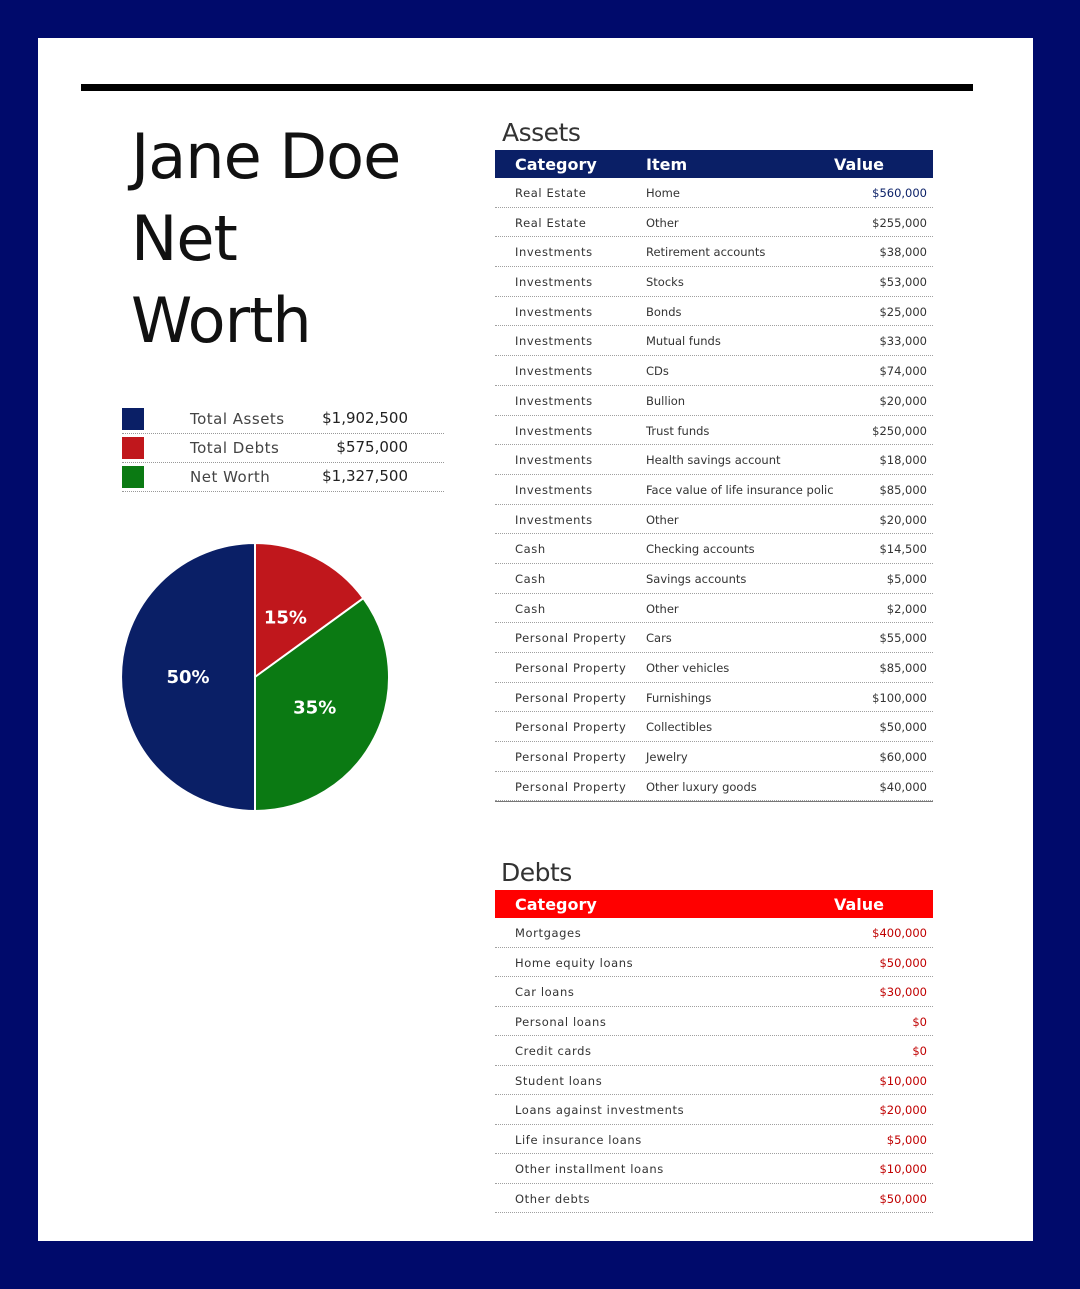 This screenshot has height=1289, width=1080. What do you see at coordinates (903, 460) in the screenshot?
I see `row-value: $18,000` at bounding box center [903, 460].